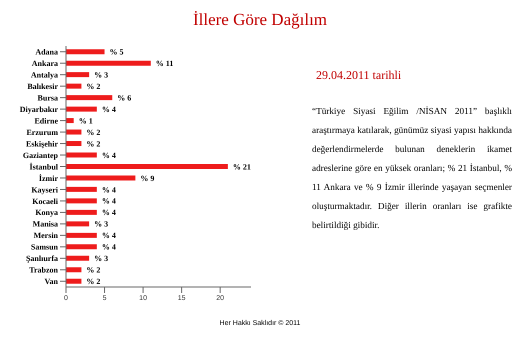  Describe the element at coordinates (42, 132) in the screenshot. I see `y-tick-label: Erzurum` at that location.